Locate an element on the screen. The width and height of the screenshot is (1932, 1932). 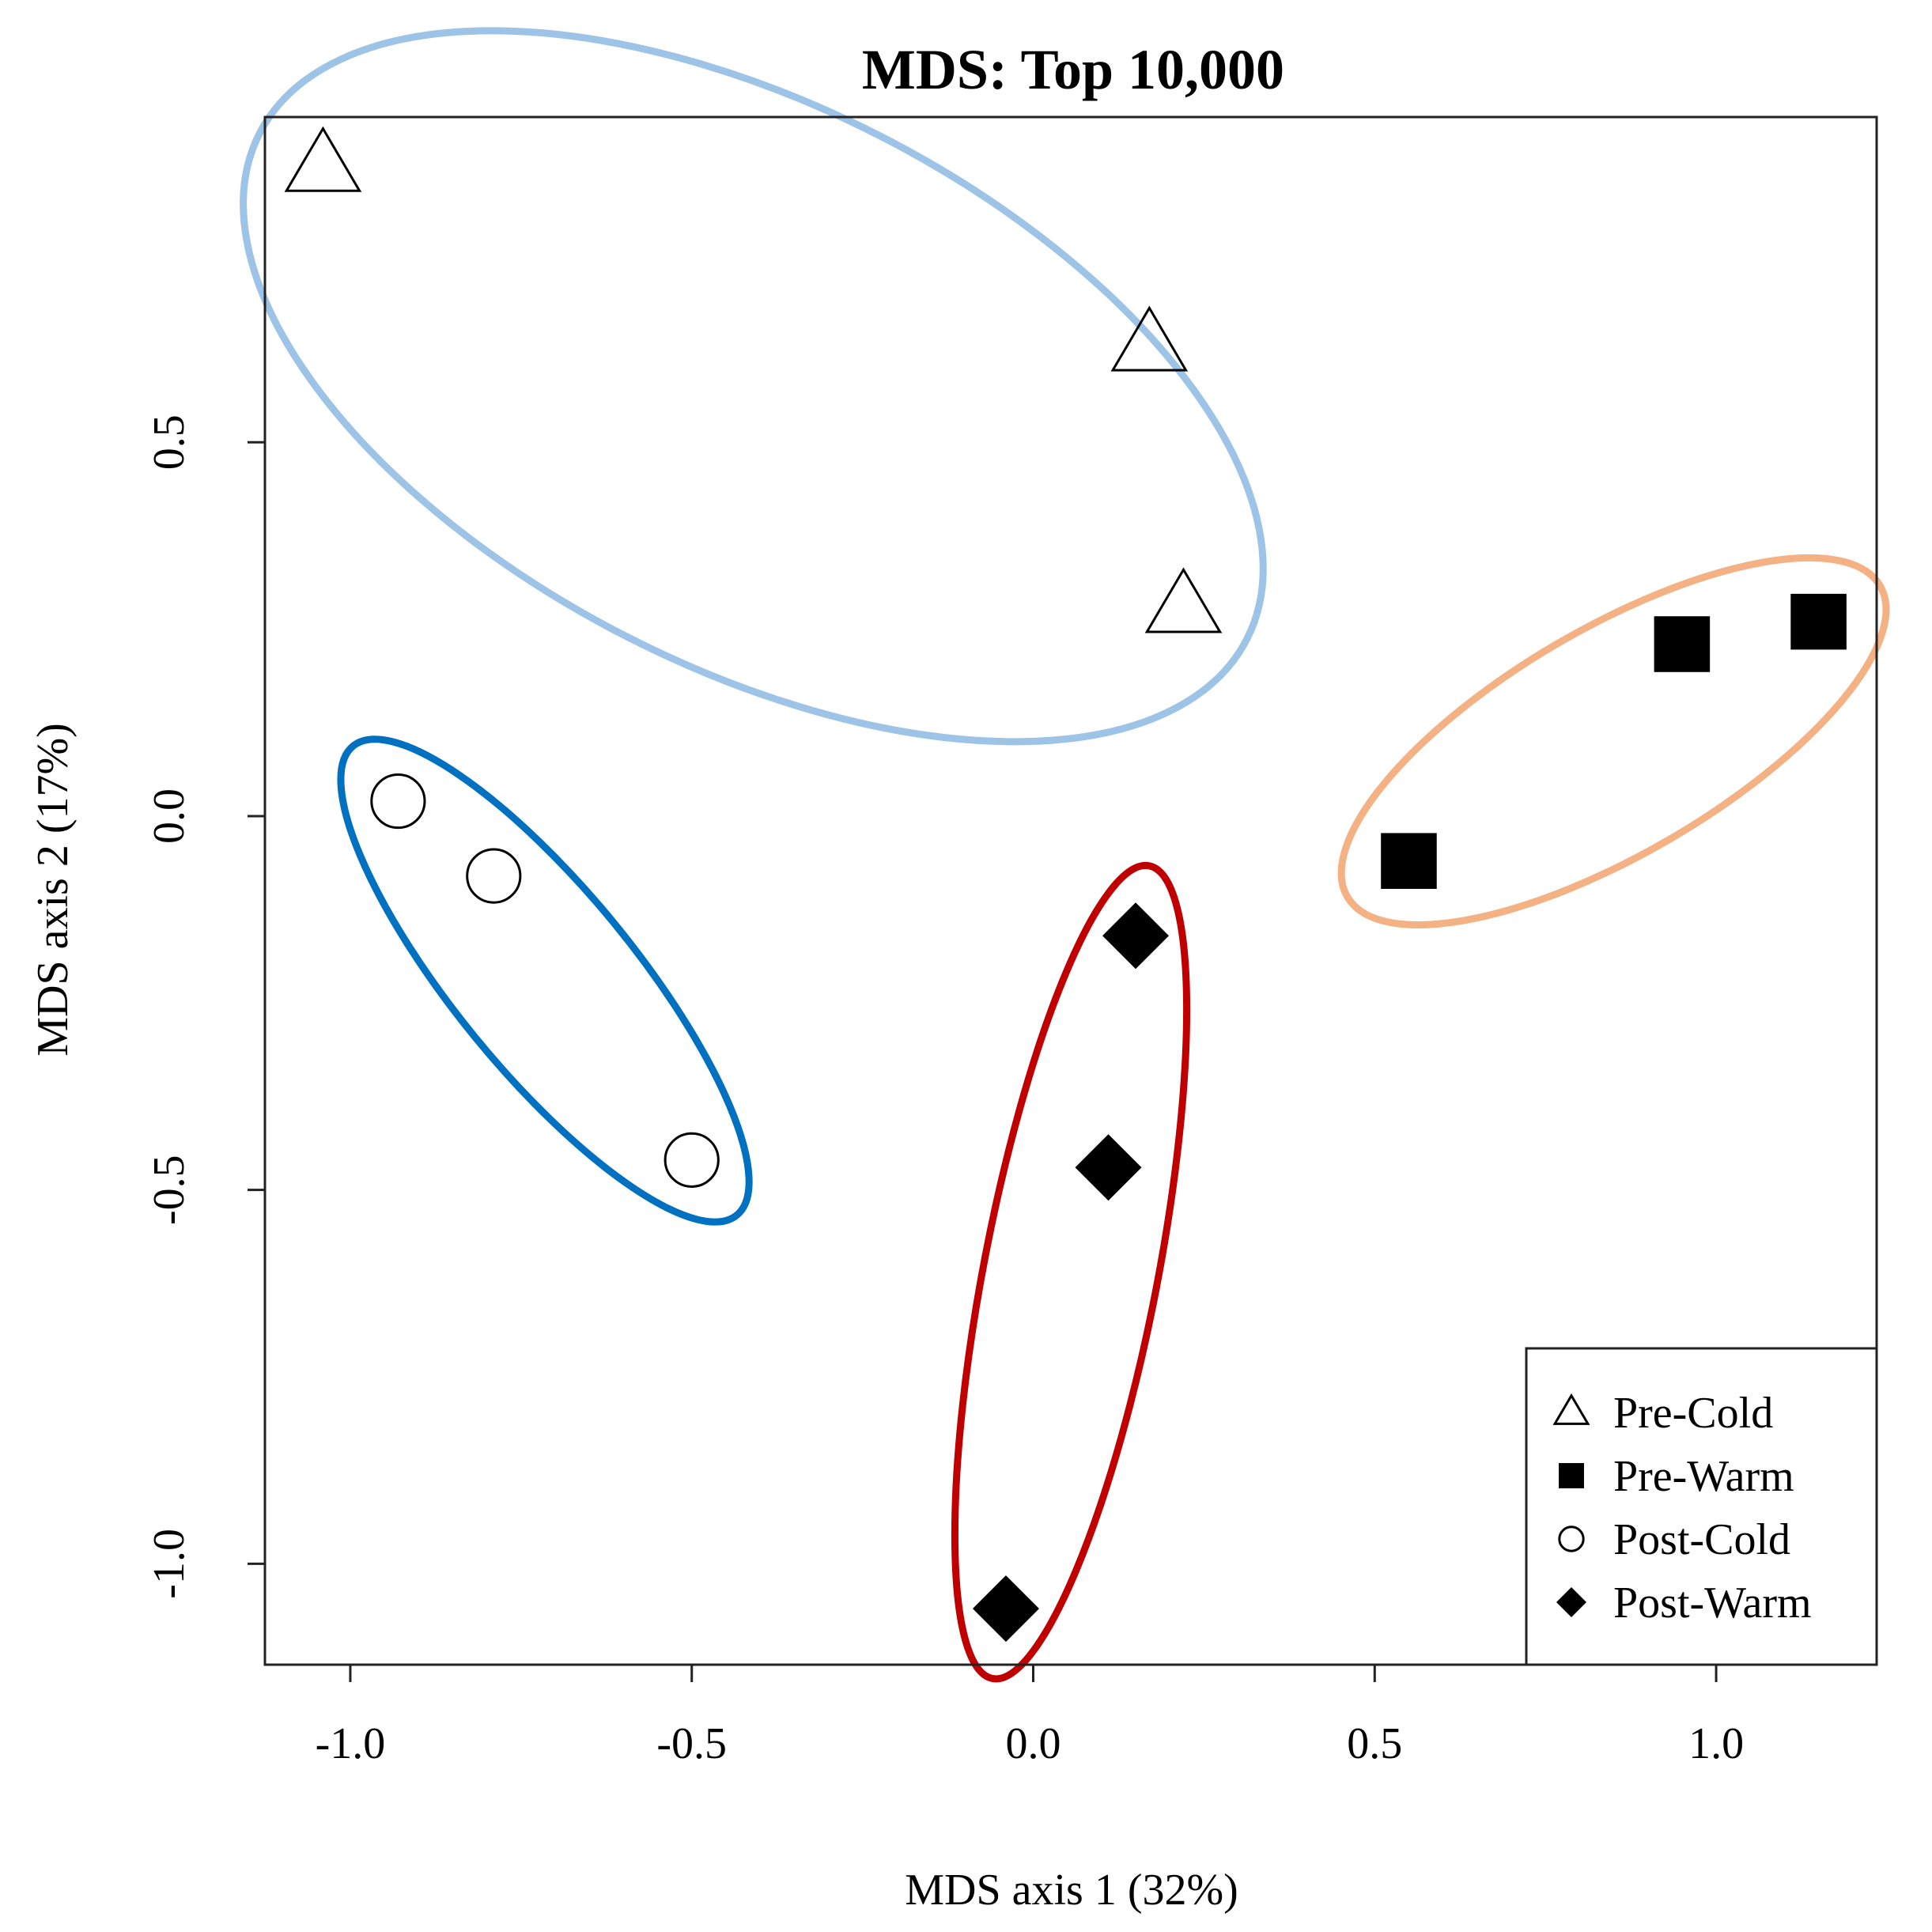
chart-title: MDS: Top 10,000 is located at coordinates (1073, 69).